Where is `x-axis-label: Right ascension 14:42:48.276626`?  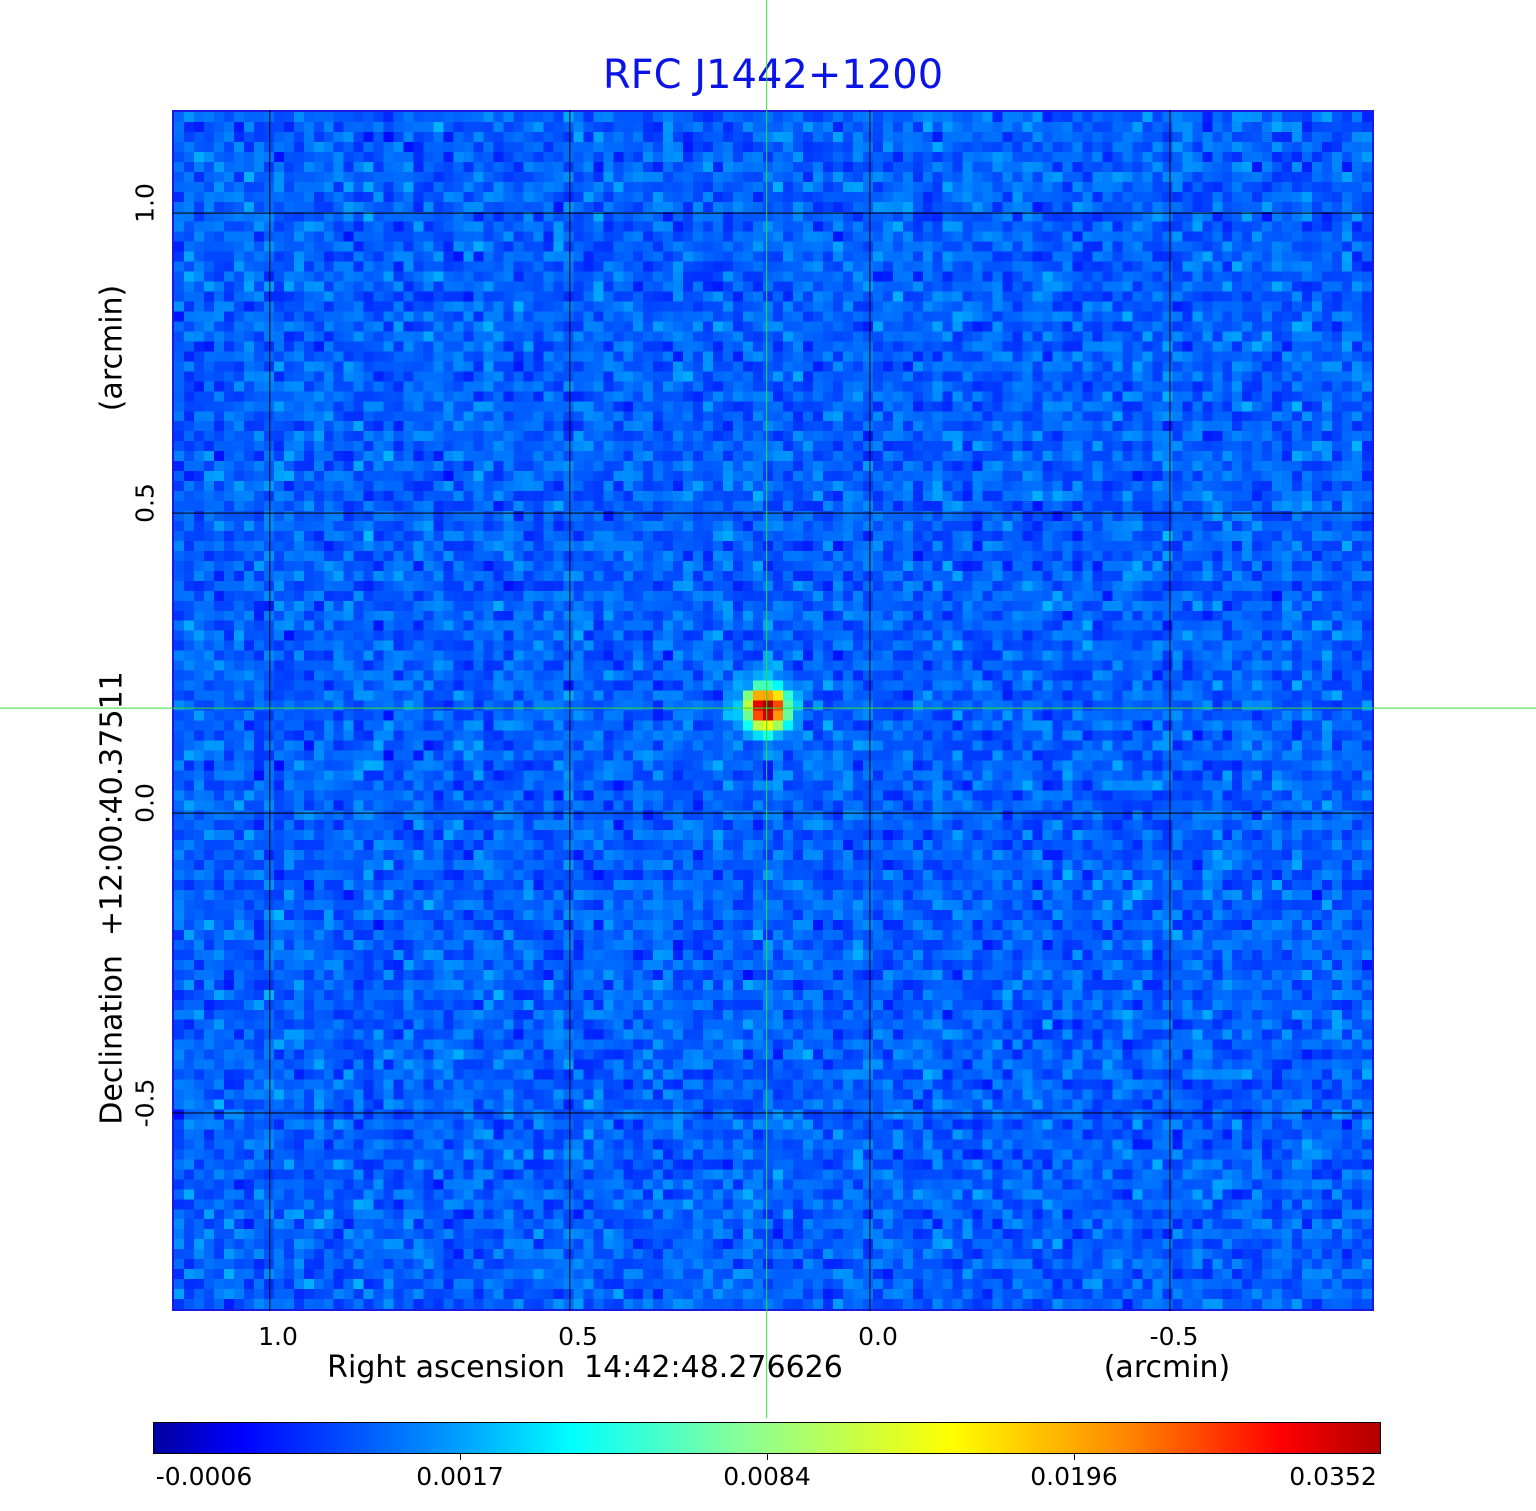
x-axis-label: Right ascension 14:42:48.276626 is located at coordinates (585, 1367).